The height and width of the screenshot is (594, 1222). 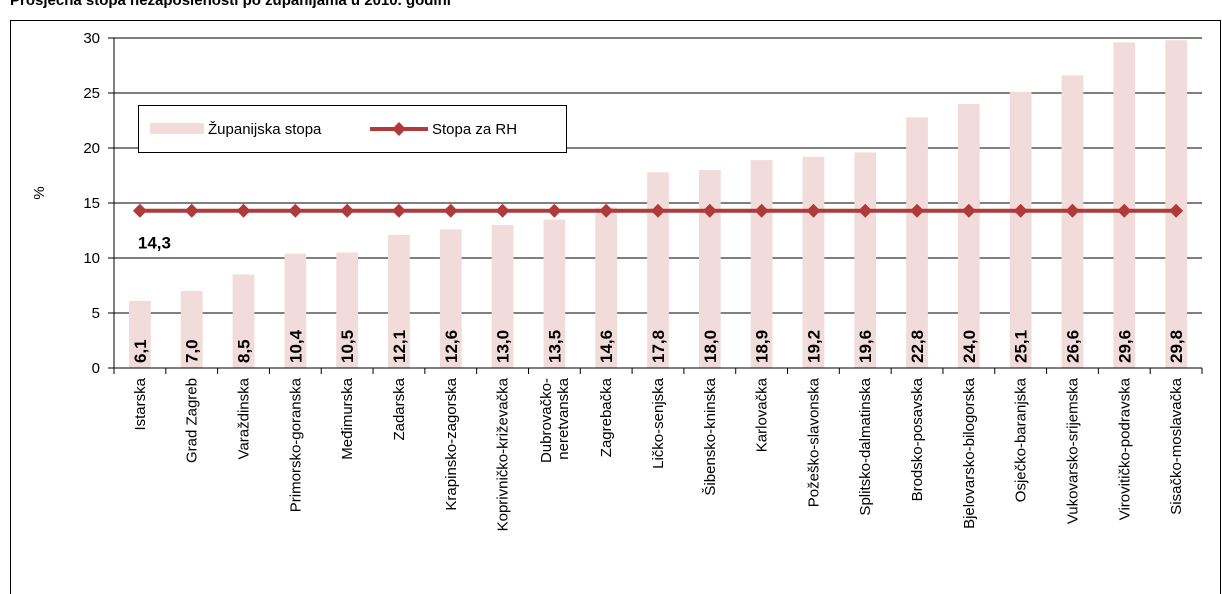 What do you see at coordinates (347, 346) in the screenshot?
I see `bar-data-label: 10,5` at bounding box center [347, 346].